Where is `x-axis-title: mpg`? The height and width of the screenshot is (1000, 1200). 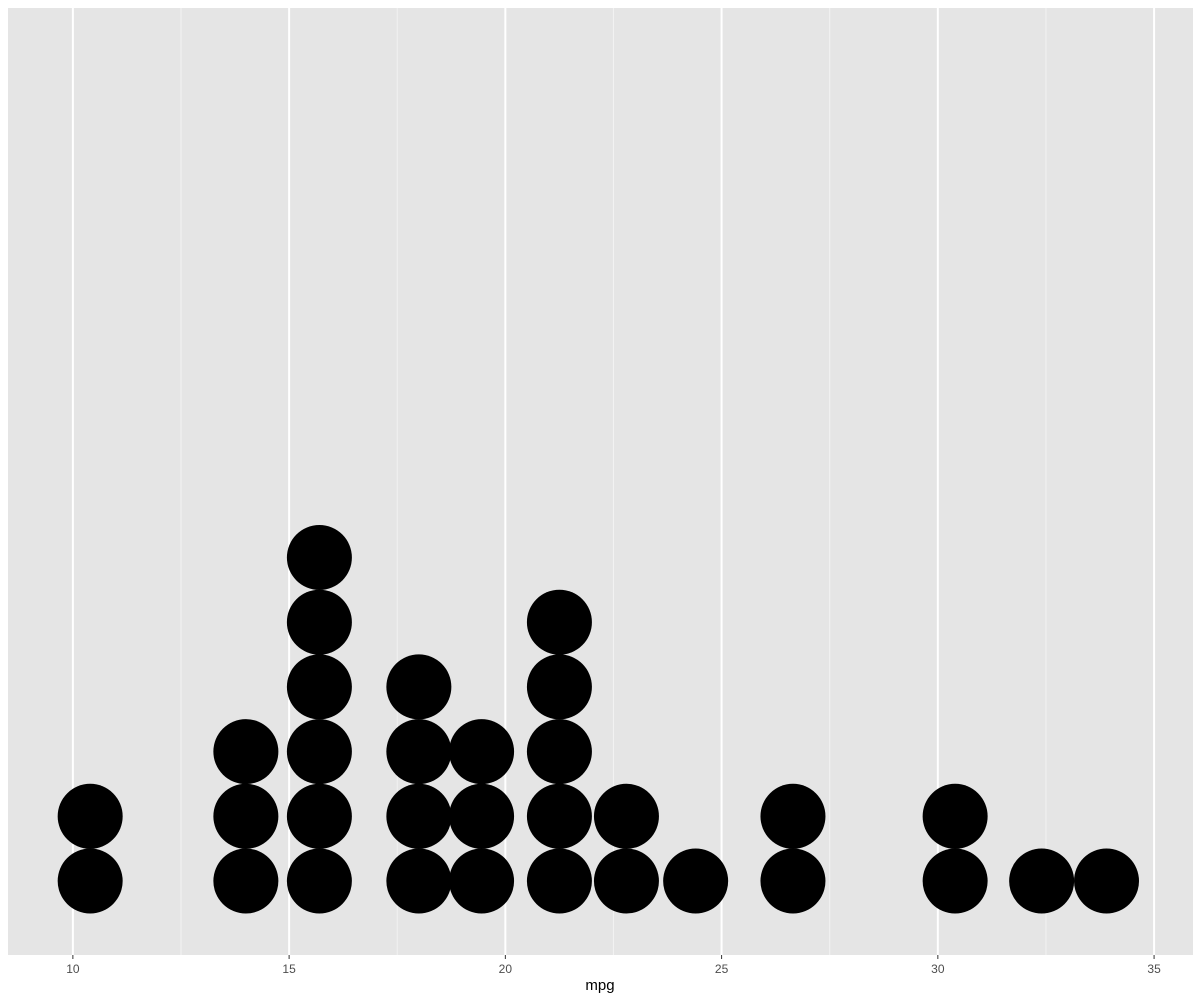 x-axis-title: mpg is located at coordinates (599, 985).